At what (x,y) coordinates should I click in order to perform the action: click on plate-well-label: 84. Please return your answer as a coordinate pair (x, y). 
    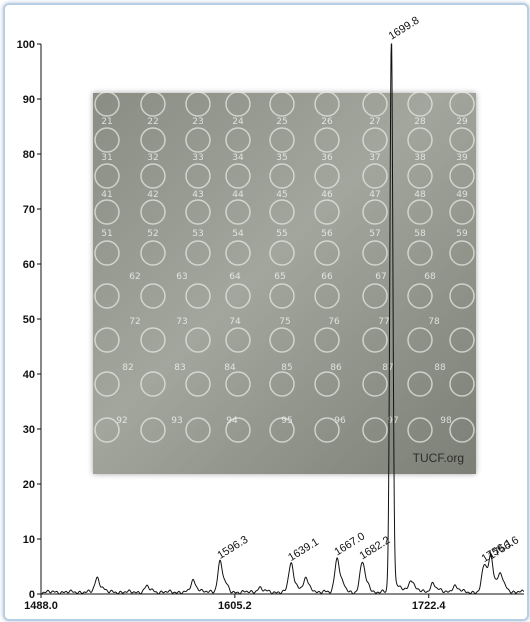
    Looking at the image, I should click on (230, 368).